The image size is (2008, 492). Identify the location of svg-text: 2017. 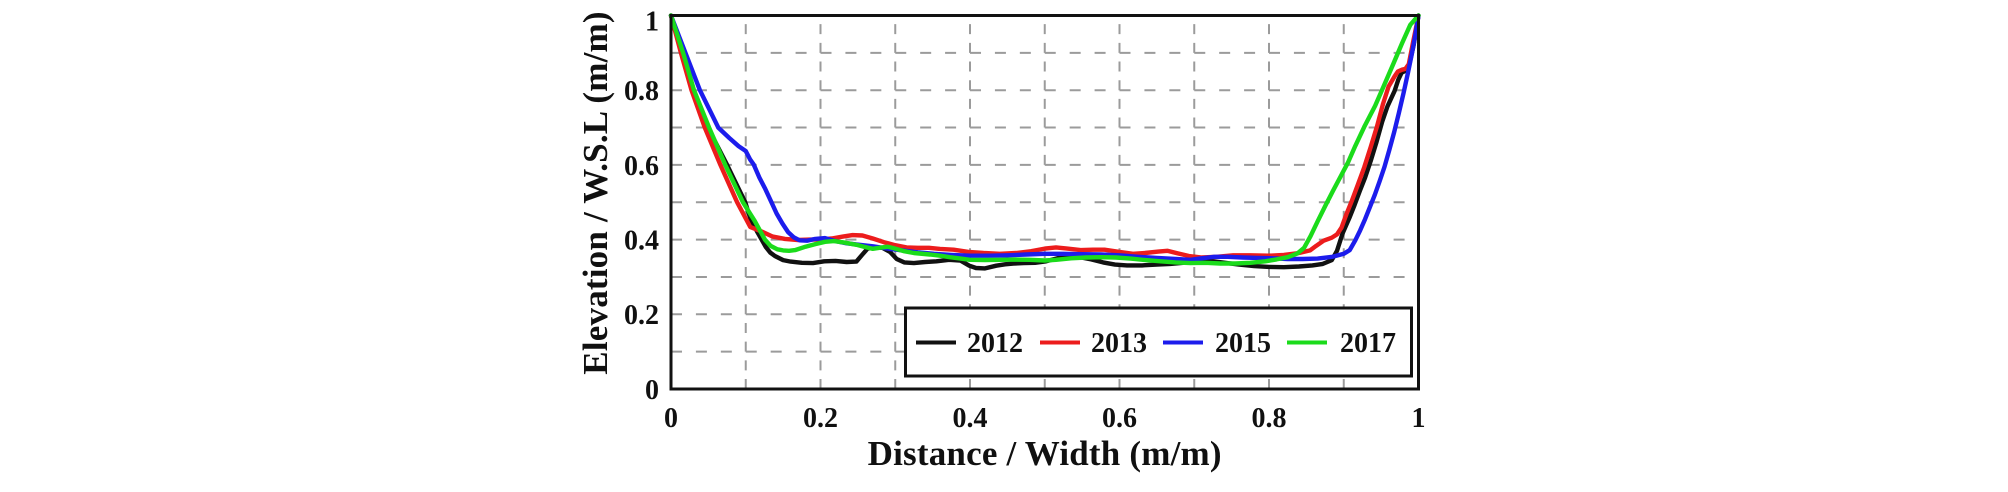
(1368, 343).